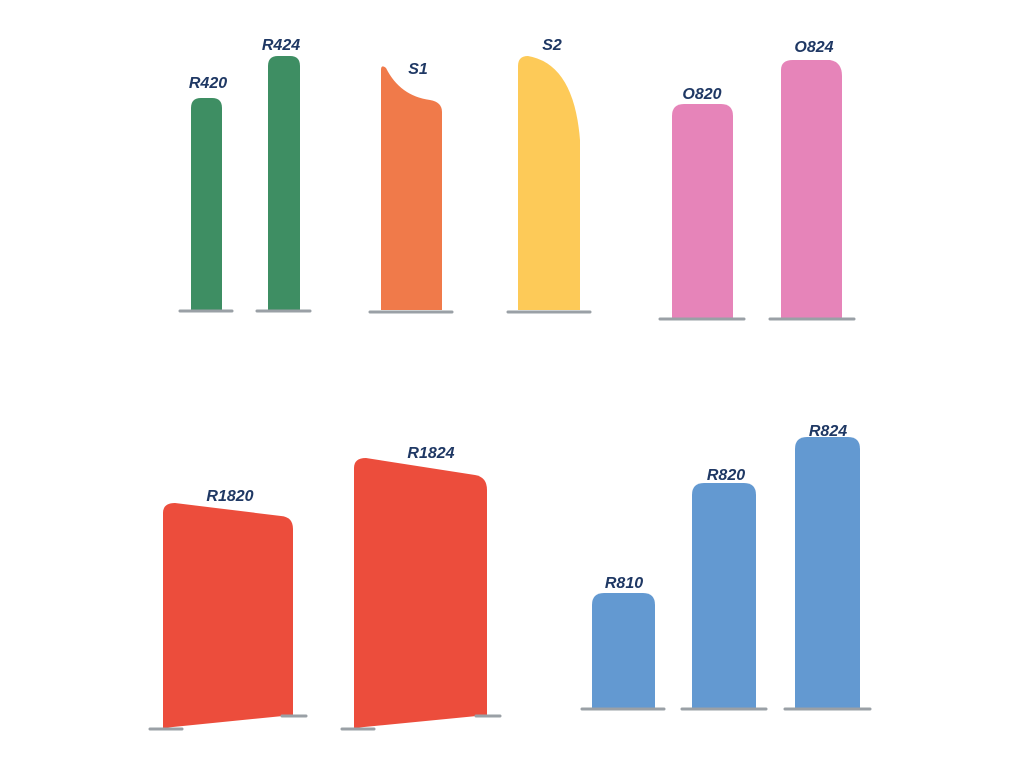  What do you see at coordinates (828, 431) in the screenshot?
I see `product-label: R824` at bounding box center [828, 431].